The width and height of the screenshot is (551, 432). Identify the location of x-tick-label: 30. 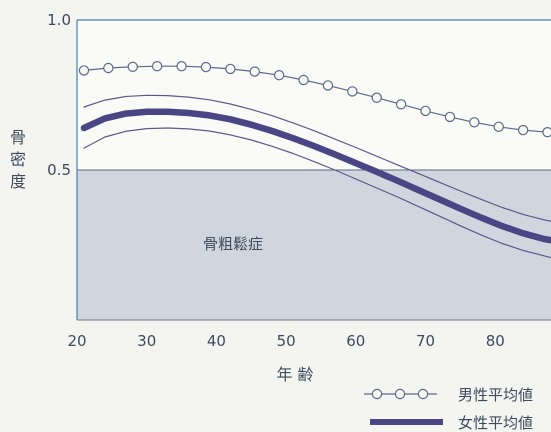
(146, 341).